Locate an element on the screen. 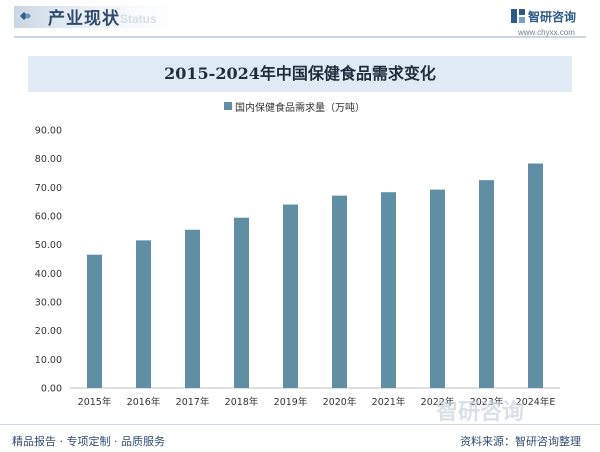  y-tick-label: 0.00 is located at coordinates (51, 389).